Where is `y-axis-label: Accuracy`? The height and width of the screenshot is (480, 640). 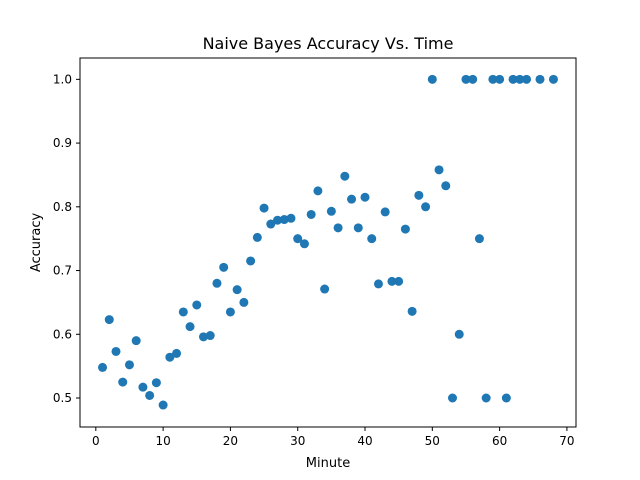
y-axis-label: Accuracy is located at coordinates (36, 243).